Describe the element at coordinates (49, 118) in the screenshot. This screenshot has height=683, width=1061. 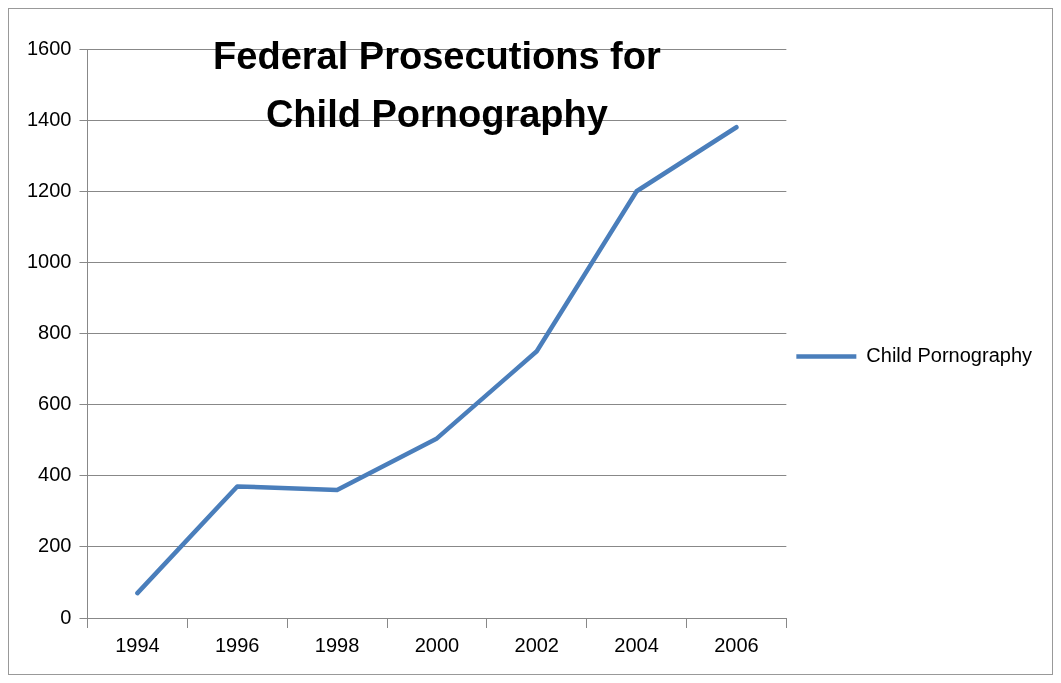
I see `y-tick-label: 1400` at that location.